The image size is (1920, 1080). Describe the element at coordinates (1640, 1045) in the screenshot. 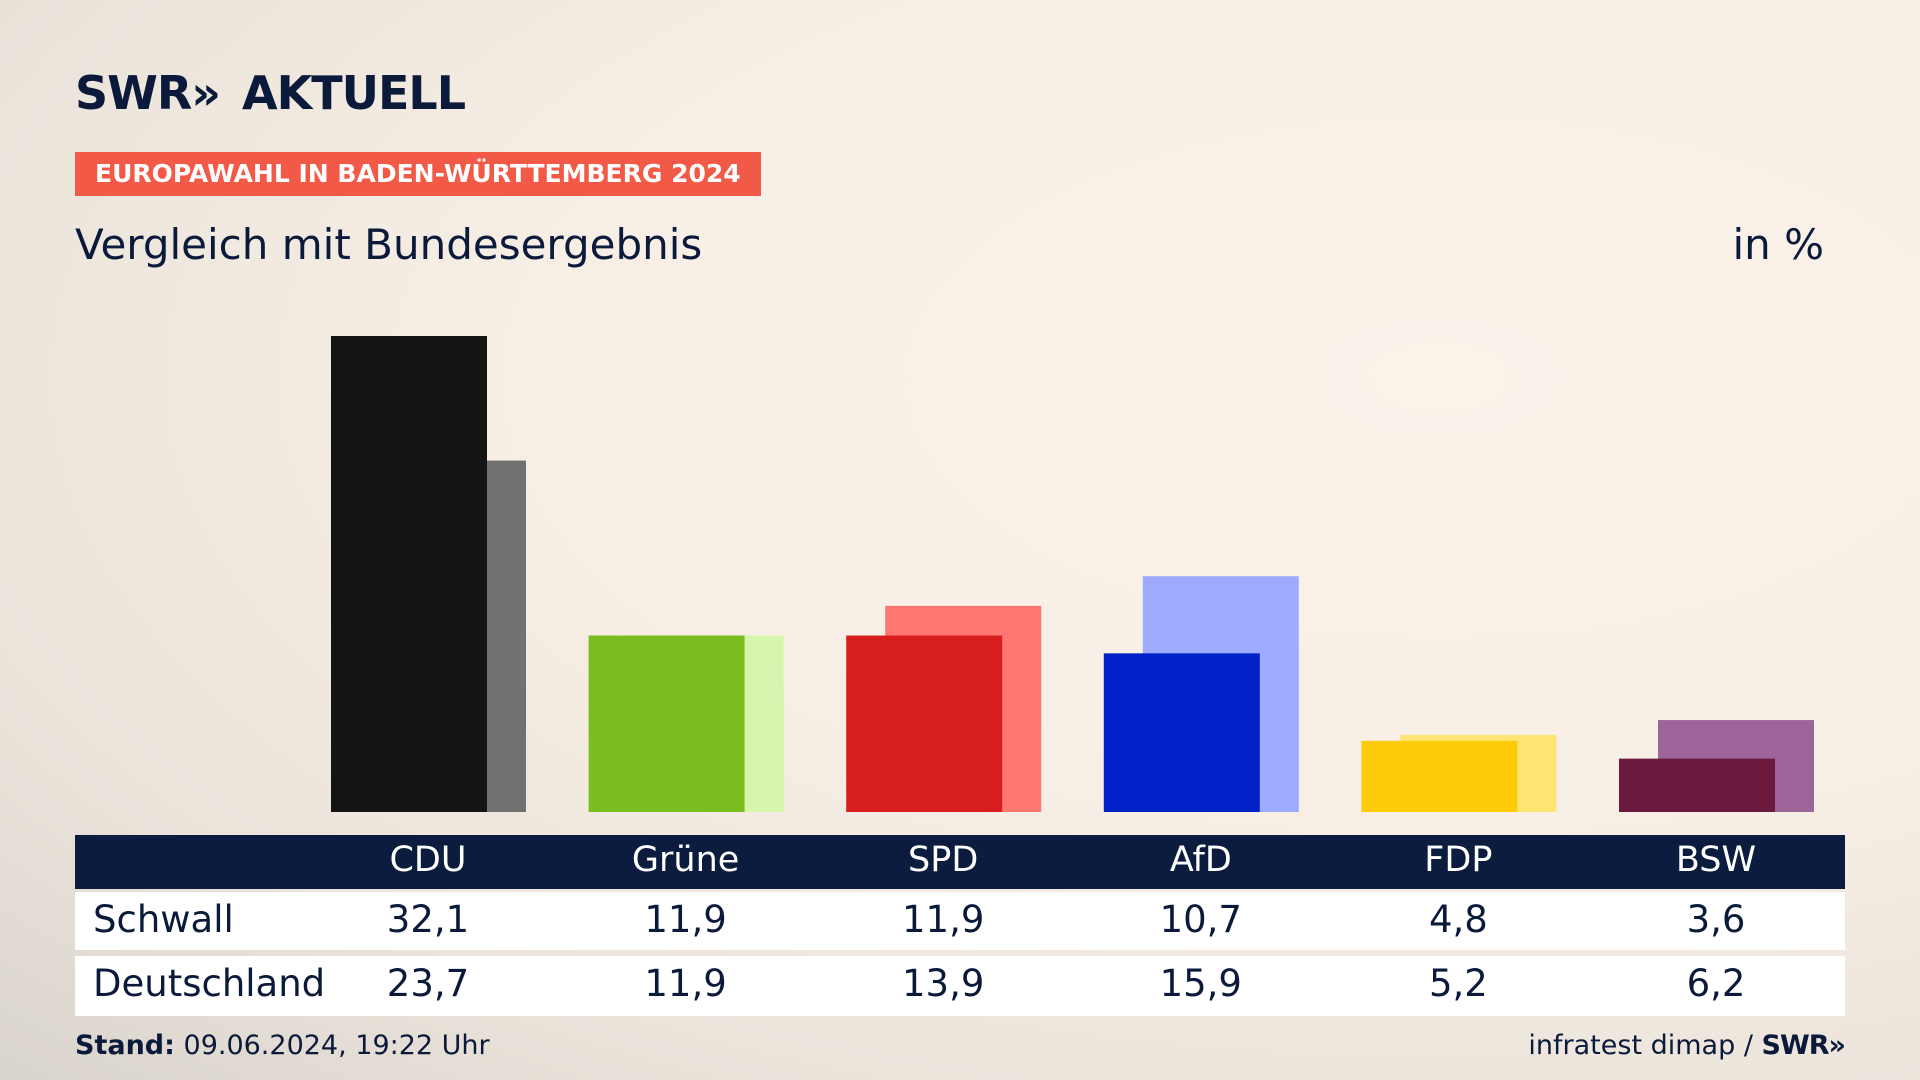

I see `source-text: infratest dimap /` at that location.